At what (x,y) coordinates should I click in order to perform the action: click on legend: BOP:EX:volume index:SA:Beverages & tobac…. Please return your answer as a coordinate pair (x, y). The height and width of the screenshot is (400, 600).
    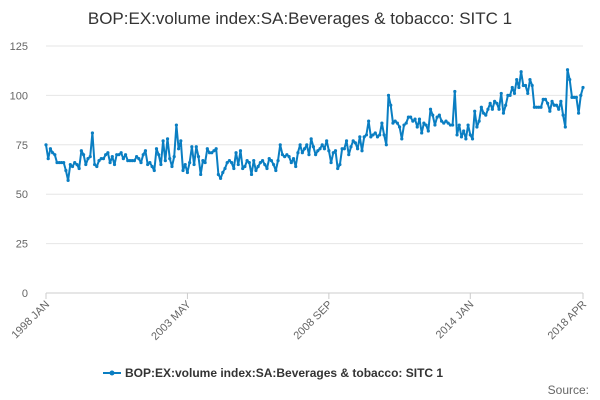
    Looking at the image, I should click on (273, 373).